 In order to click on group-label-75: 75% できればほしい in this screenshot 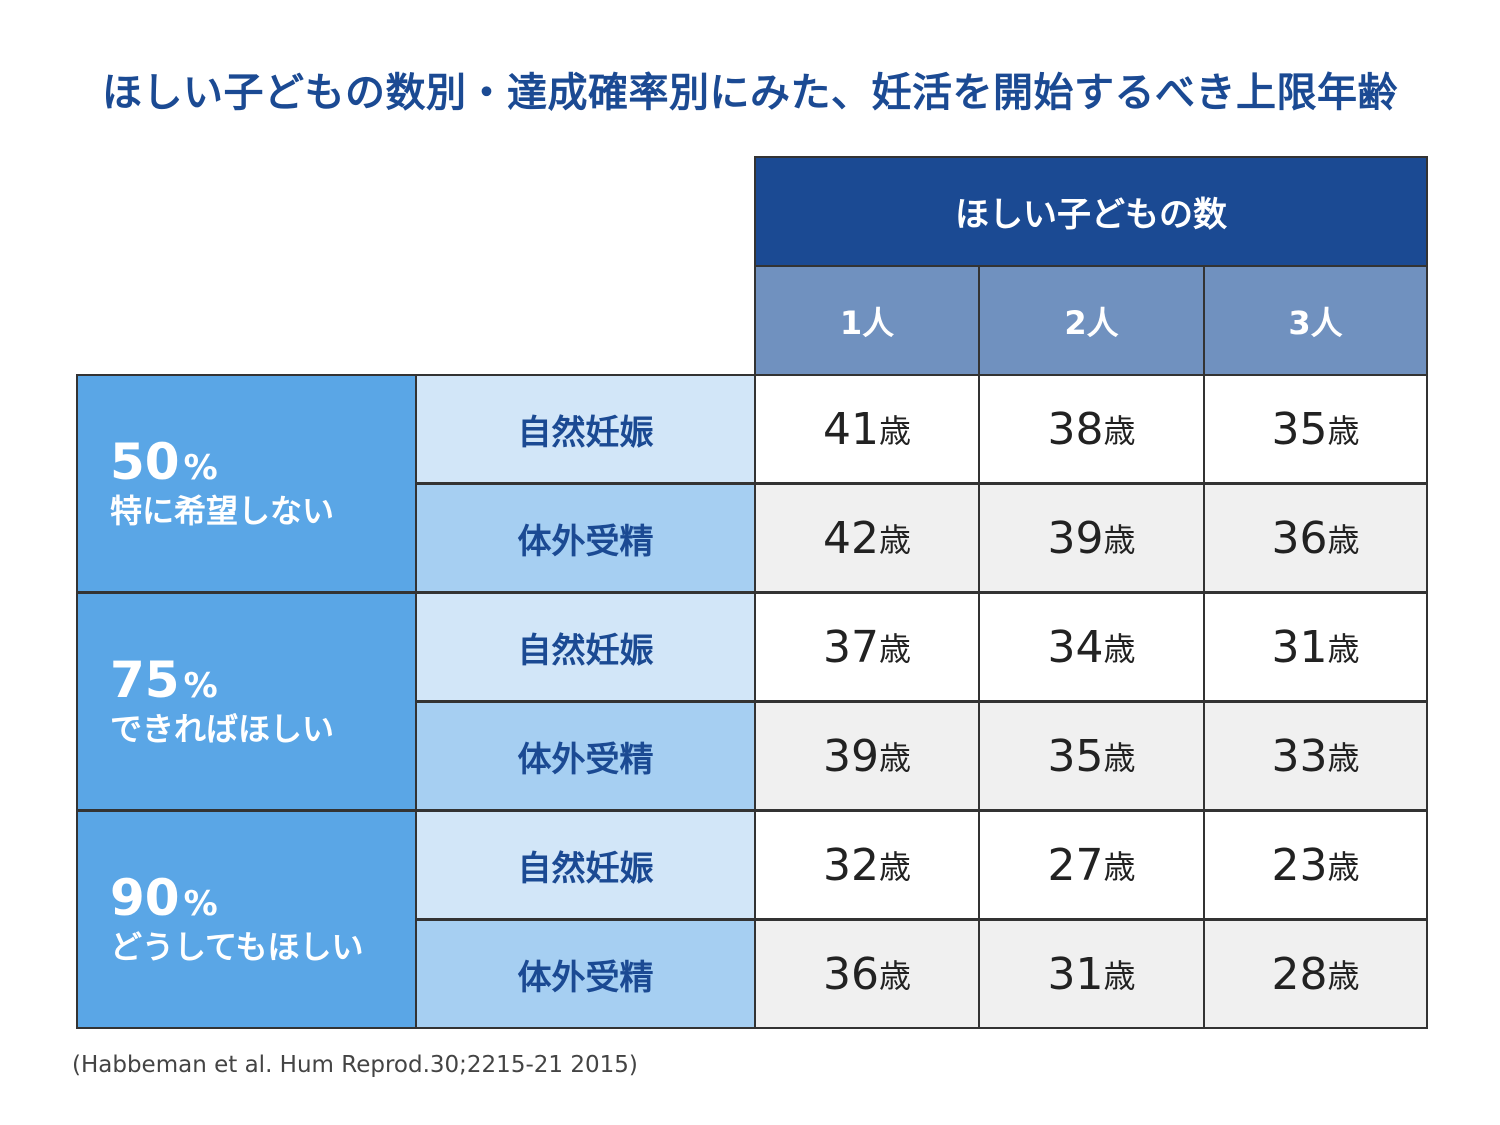, I will do `click(246, 701)`.